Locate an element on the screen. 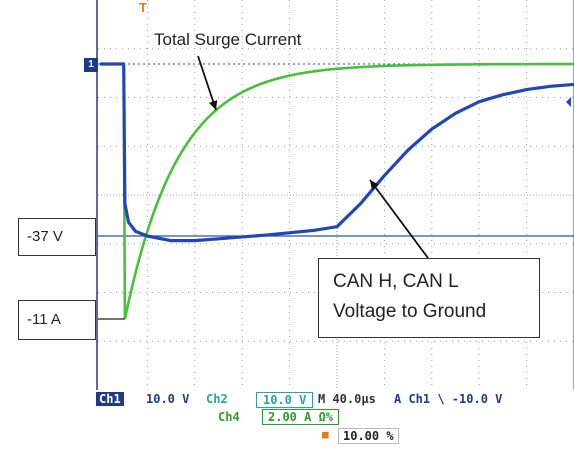 The width and height of the screenshot is (574, 449). current-level-label: -11 A is located at coordinates (44, 319).